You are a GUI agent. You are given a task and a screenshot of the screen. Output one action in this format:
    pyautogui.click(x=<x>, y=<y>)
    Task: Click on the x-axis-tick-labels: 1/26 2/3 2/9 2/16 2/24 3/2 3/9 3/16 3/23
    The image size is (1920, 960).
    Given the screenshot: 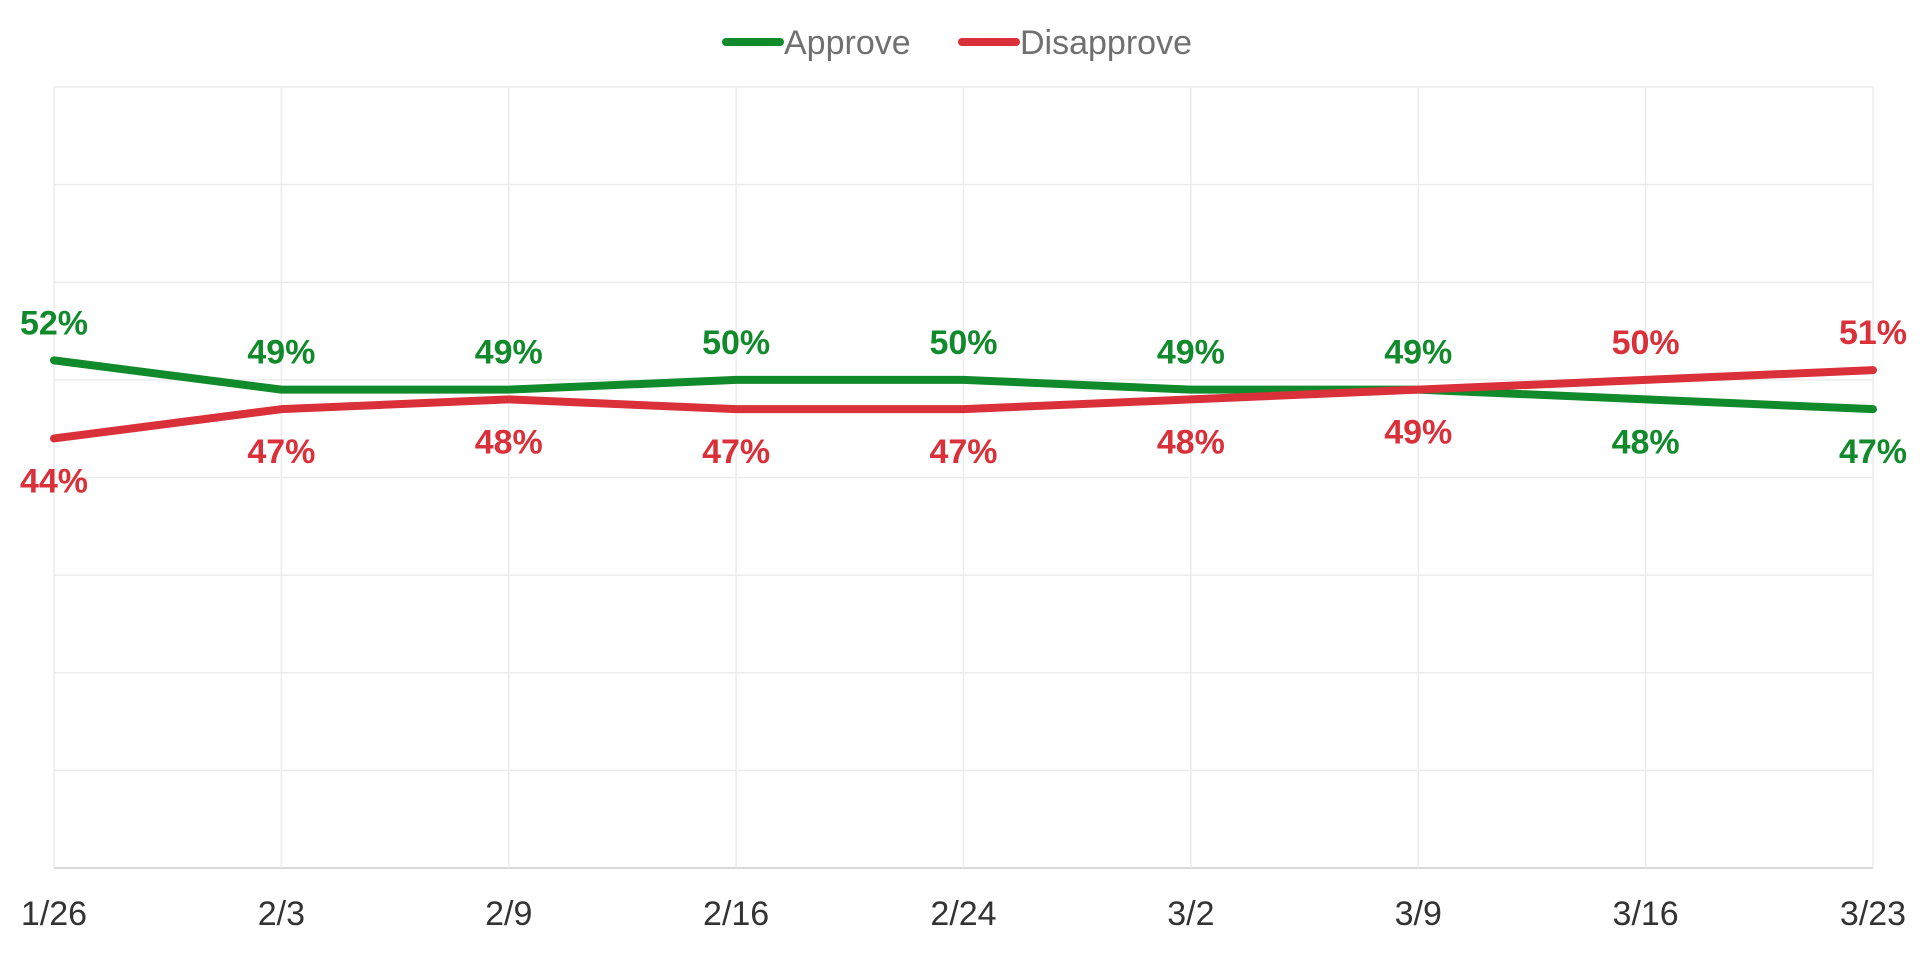 What is the action you would take?
    pyautogui.click(x=963, y=914)
    